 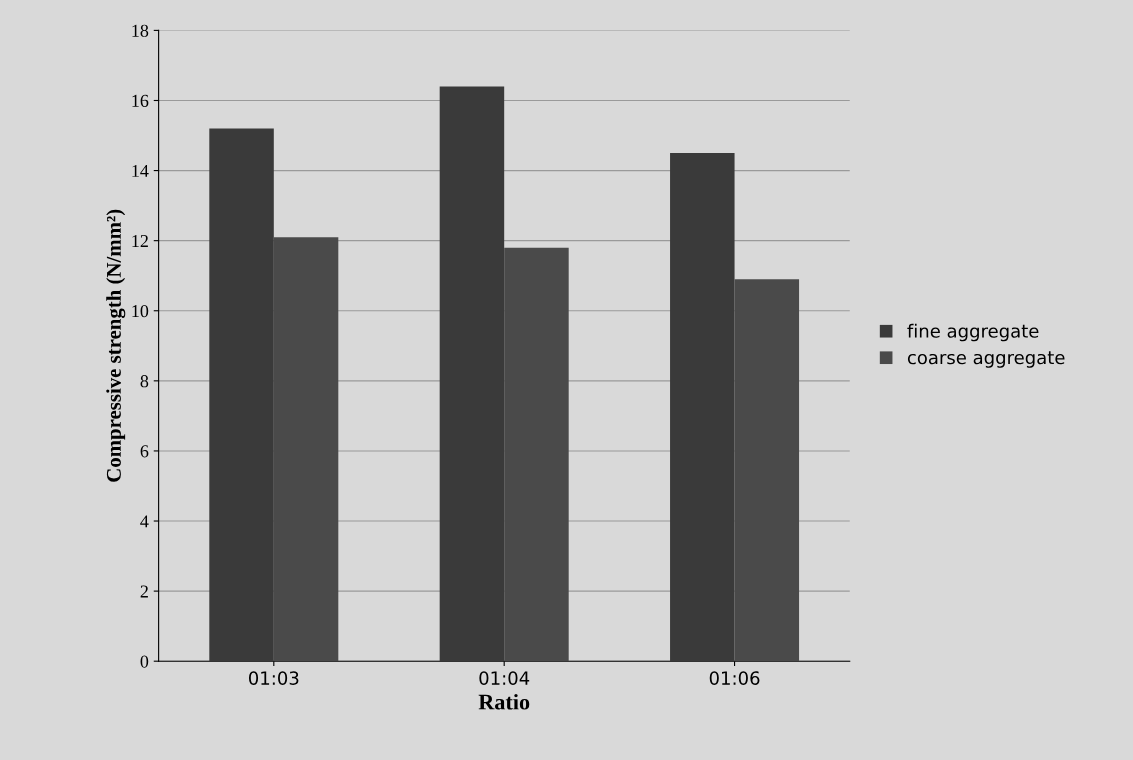 What do you see at coordinates (973, 332) in the screenshot?
I see `legend-label: fine aggregate` at bounding box center [973, 332].